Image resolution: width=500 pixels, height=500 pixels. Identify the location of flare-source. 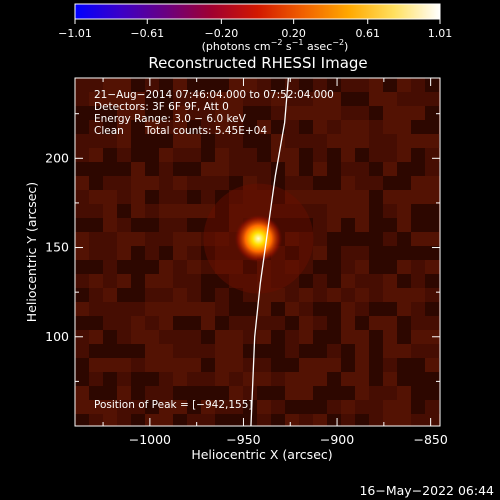
(258, 238).